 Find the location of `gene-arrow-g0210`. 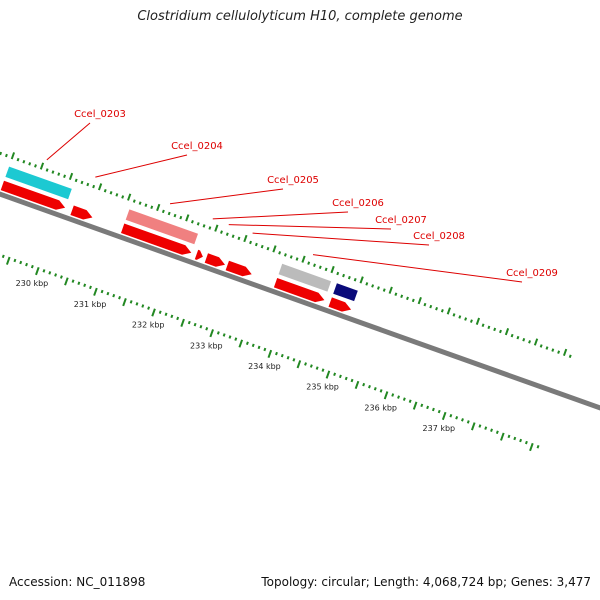

gene-arrow-g0210 is located at coordinates (340, 304).